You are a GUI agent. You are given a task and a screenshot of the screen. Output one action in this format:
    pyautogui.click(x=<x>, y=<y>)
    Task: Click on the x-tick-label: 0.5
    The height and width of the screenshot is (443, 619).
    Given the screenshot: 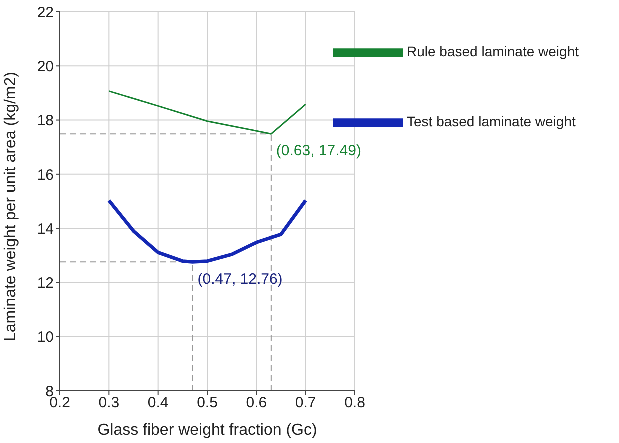 What is the action you would take?
    pyautogui.click(x=207, y=403)
    